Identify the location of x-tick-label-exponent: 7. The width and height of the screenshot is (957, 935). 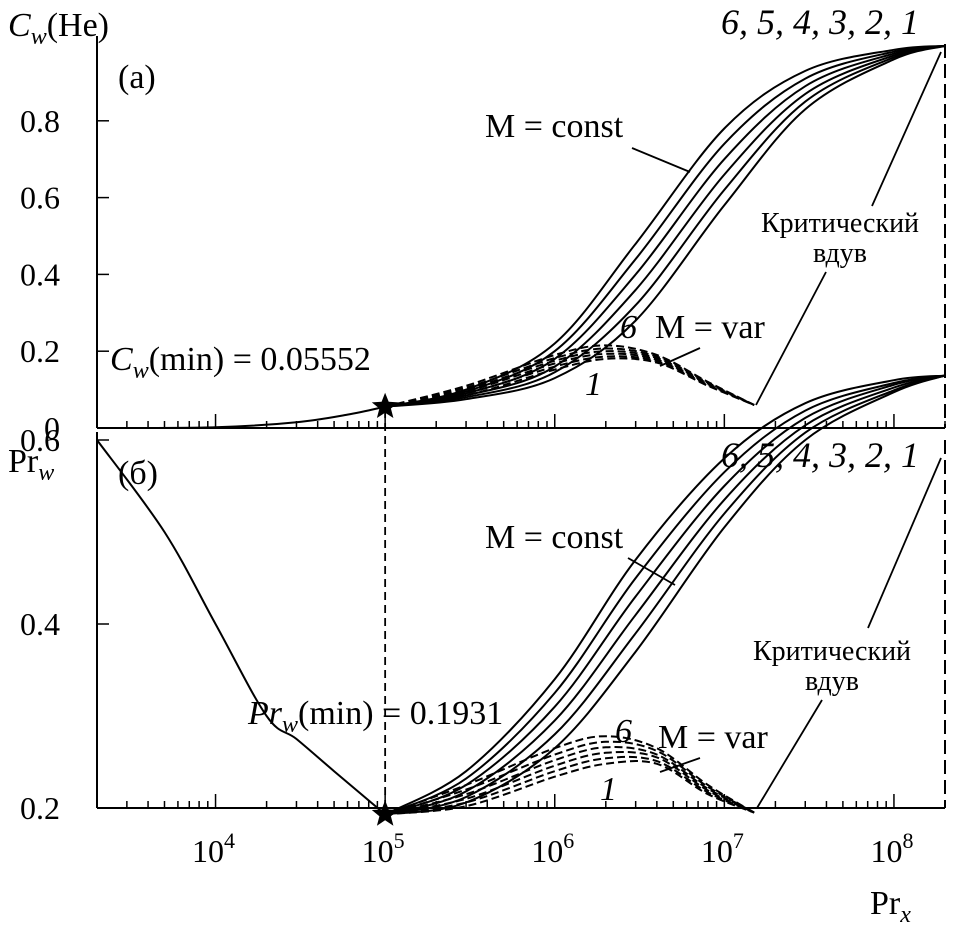
(738, 840).